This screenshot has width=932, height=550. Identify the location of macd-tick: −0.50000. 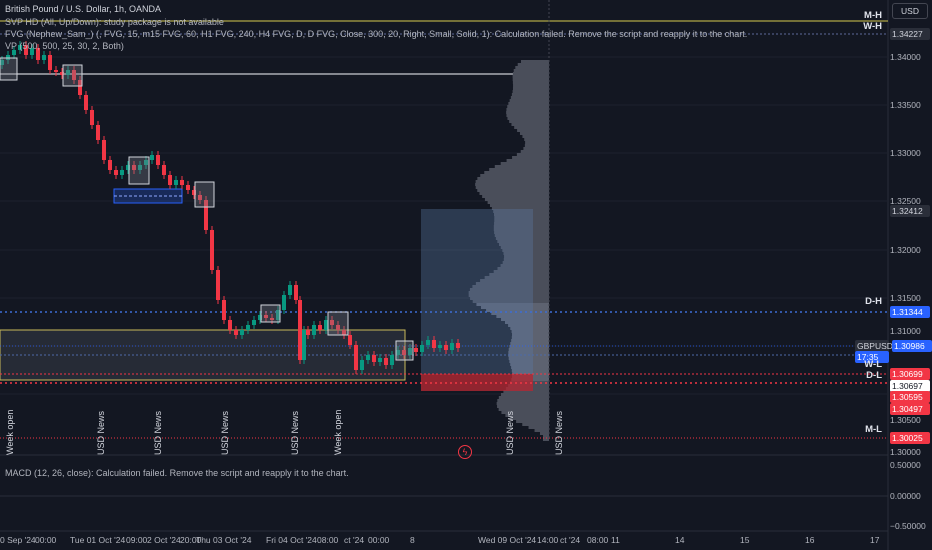
(908, 526).